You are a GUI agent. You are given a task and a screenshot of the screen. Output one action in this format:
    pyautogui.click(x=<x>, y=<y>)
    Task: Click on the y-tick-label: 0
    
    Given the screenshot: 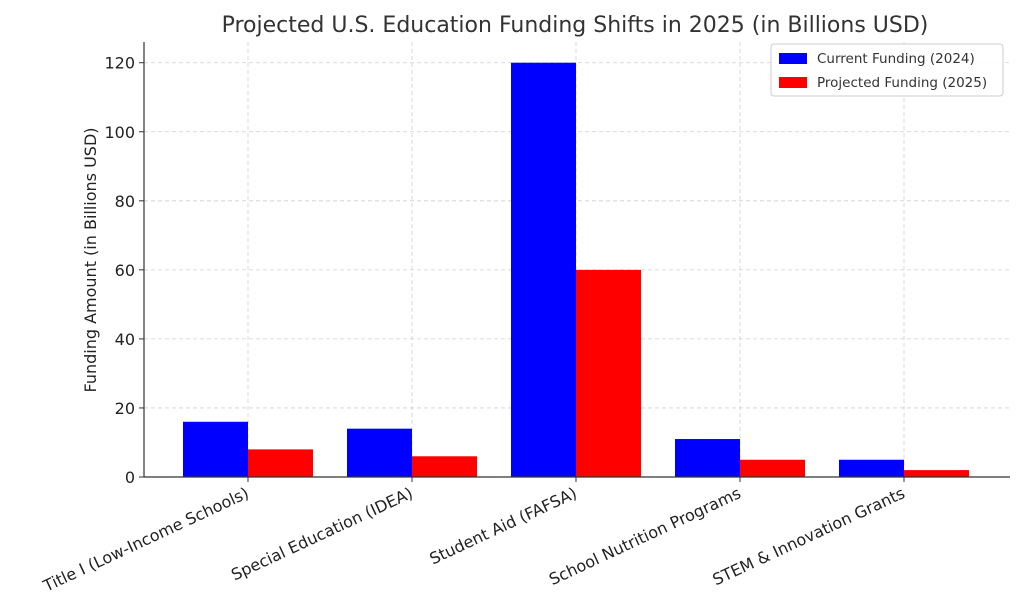 What is the action you would take?
    pyautogui.click(x=130, y=477)
    